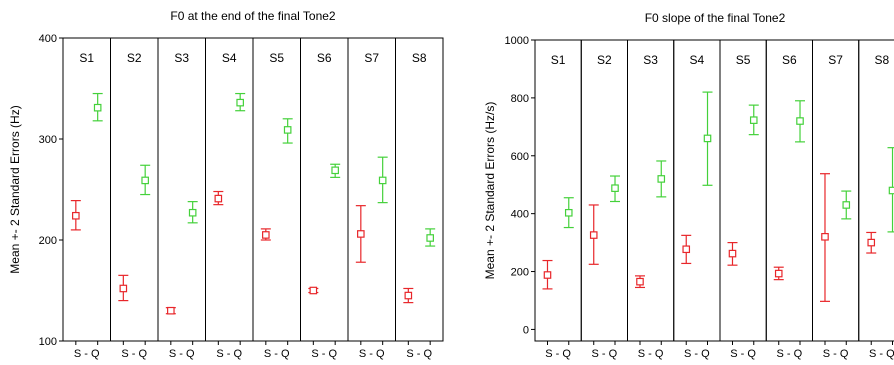 The width and height of the screenshot is (894, 365). I want to click on y-axis-label: Mean +- 2 Standard Errors (Hz/s), so click(490, 191).